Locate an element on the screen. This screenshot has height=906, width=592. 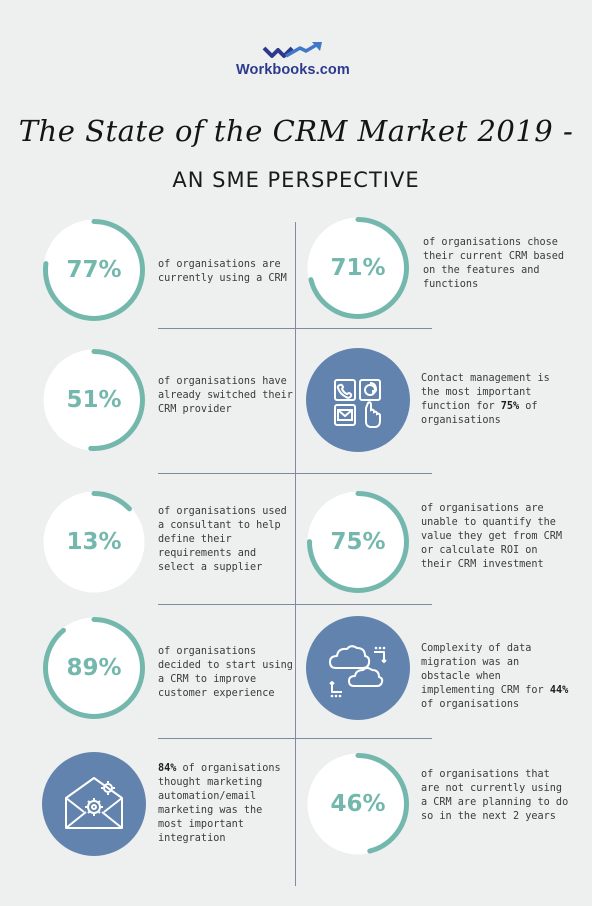
stat-percentage: 51% is located at coordinates (94, 400).